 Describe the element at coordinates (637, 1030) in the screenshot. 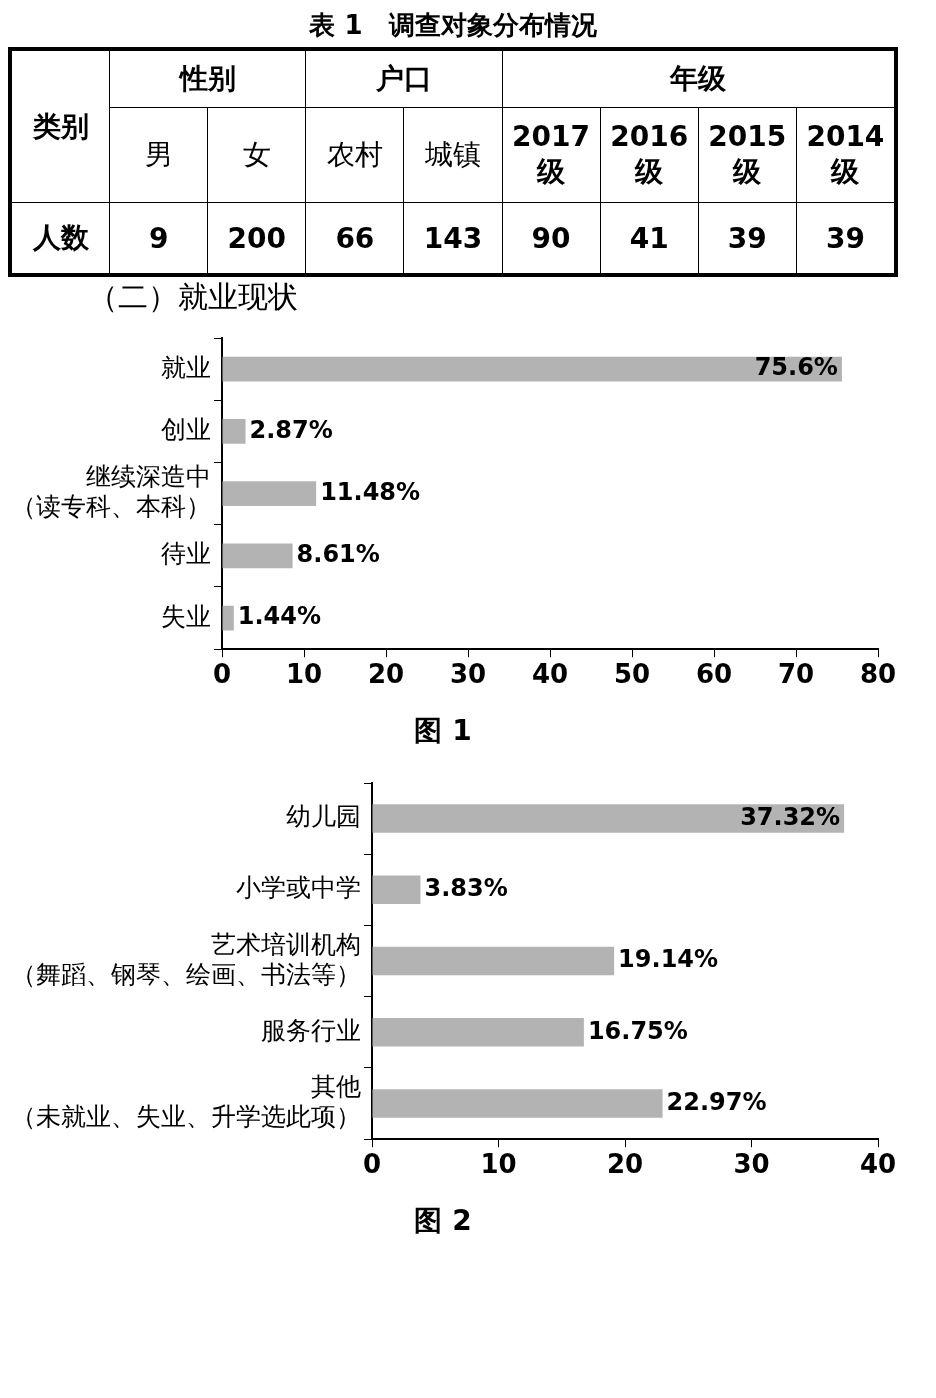

I see `data-label: 16.75%` at that location.